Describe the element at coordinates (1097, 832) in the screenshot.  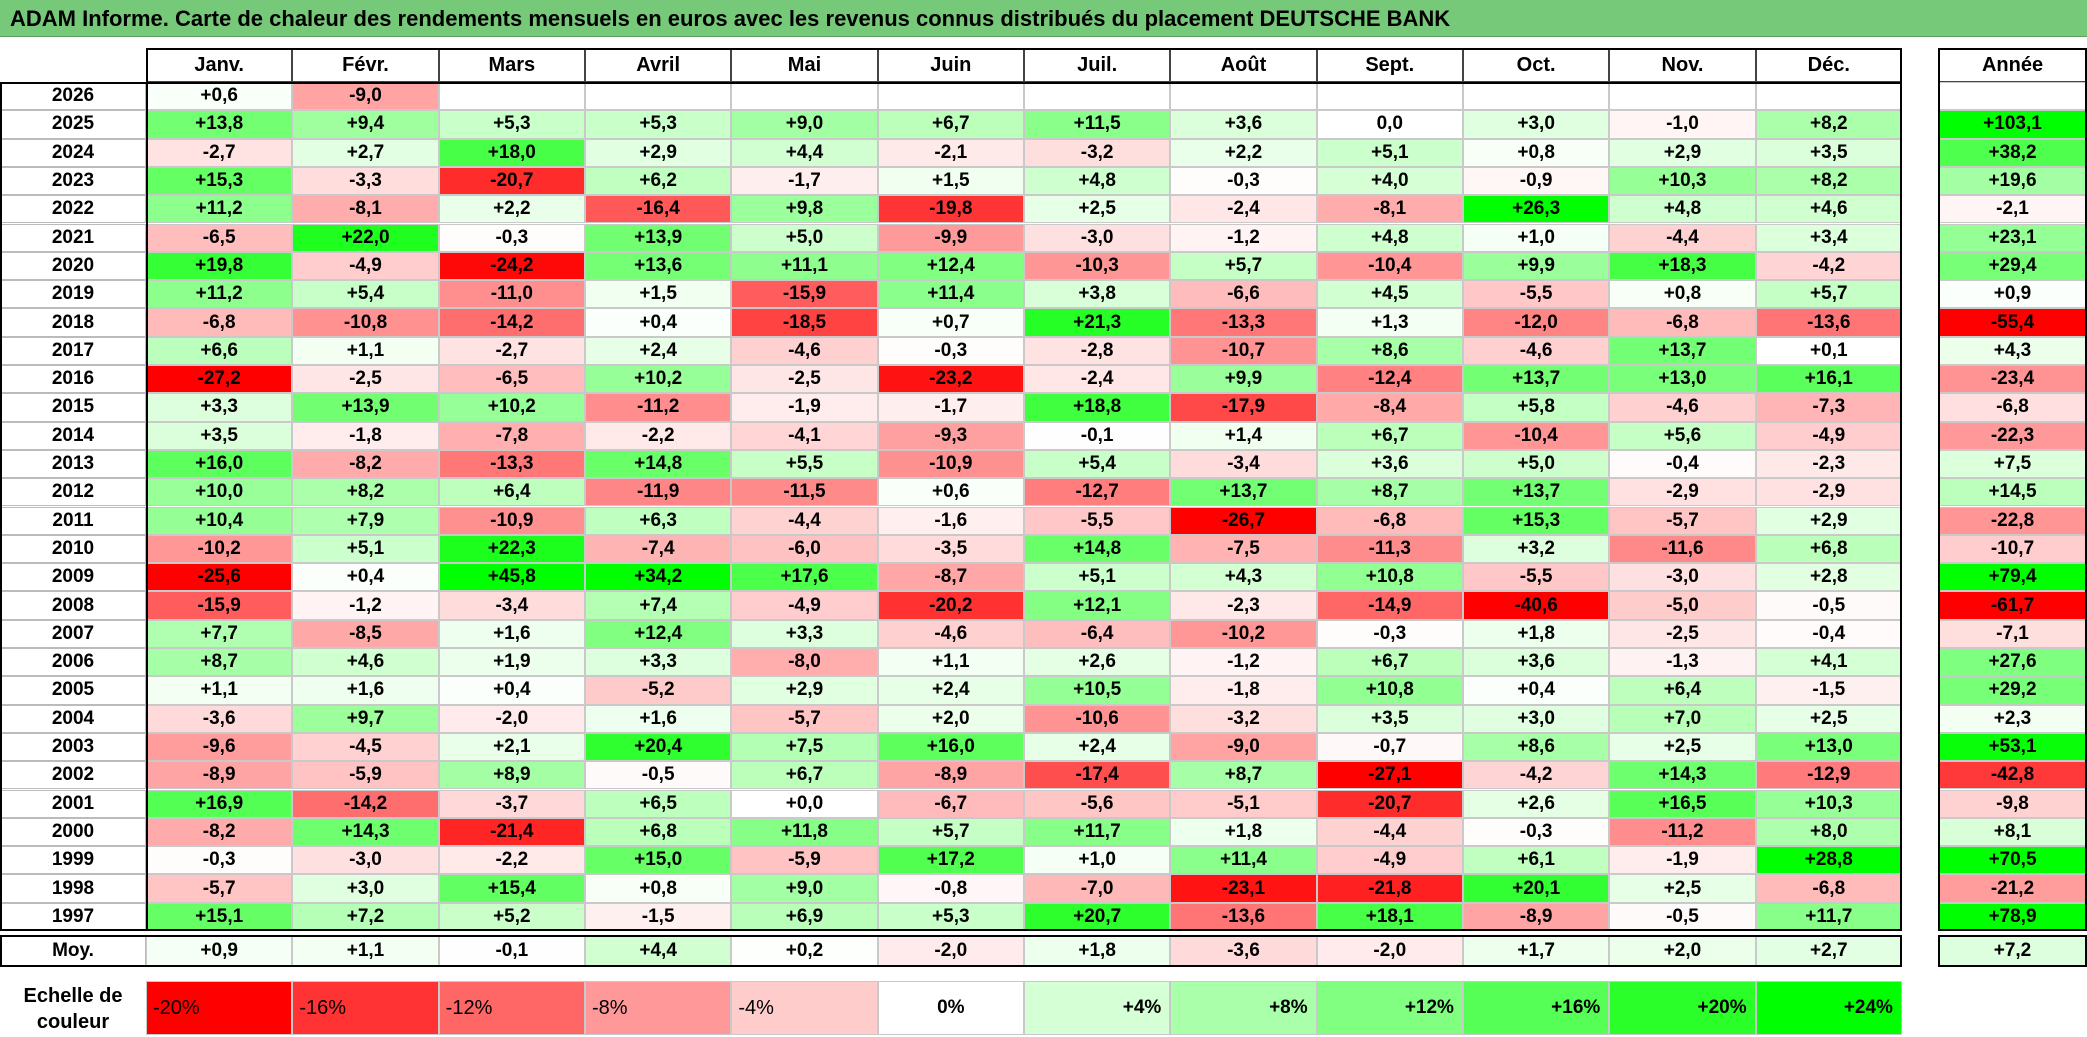
I see `heatmap-cell: +11,7` at that location.